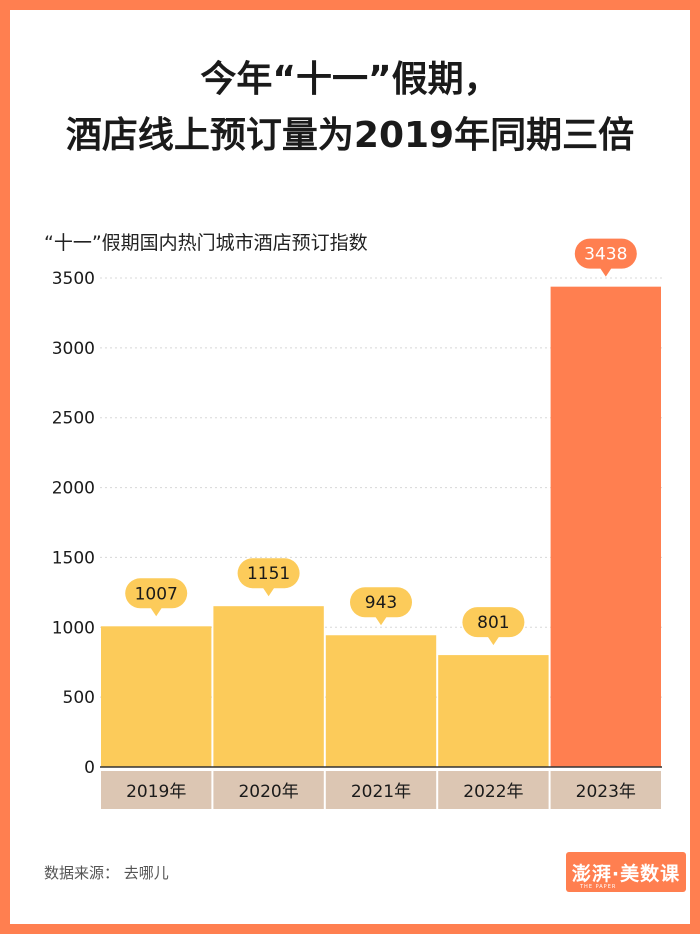  I want to click on x-tick-label: 2019年, so click(156, 792).